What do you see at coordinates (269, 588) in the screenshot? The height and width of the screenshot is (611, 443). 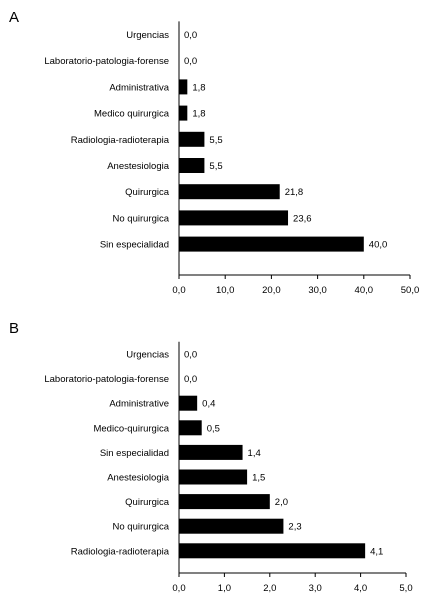 I see `x-tick-label: 2,0` at bounding box center [269, 588].